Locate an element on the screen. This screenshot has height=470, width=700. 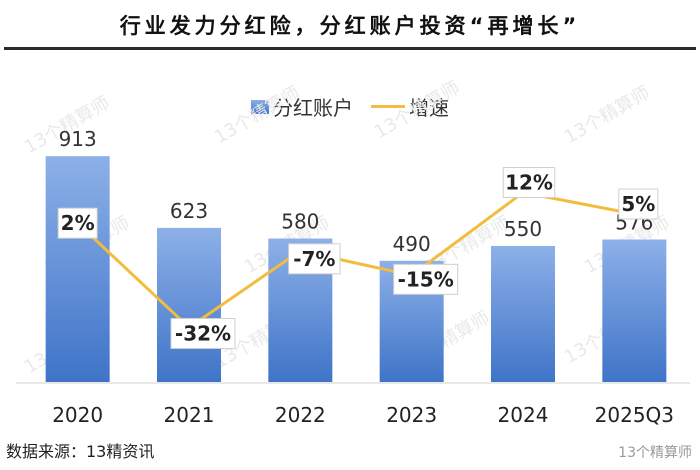
category-label-2023: 2023 is located at coordinates (411, 415).